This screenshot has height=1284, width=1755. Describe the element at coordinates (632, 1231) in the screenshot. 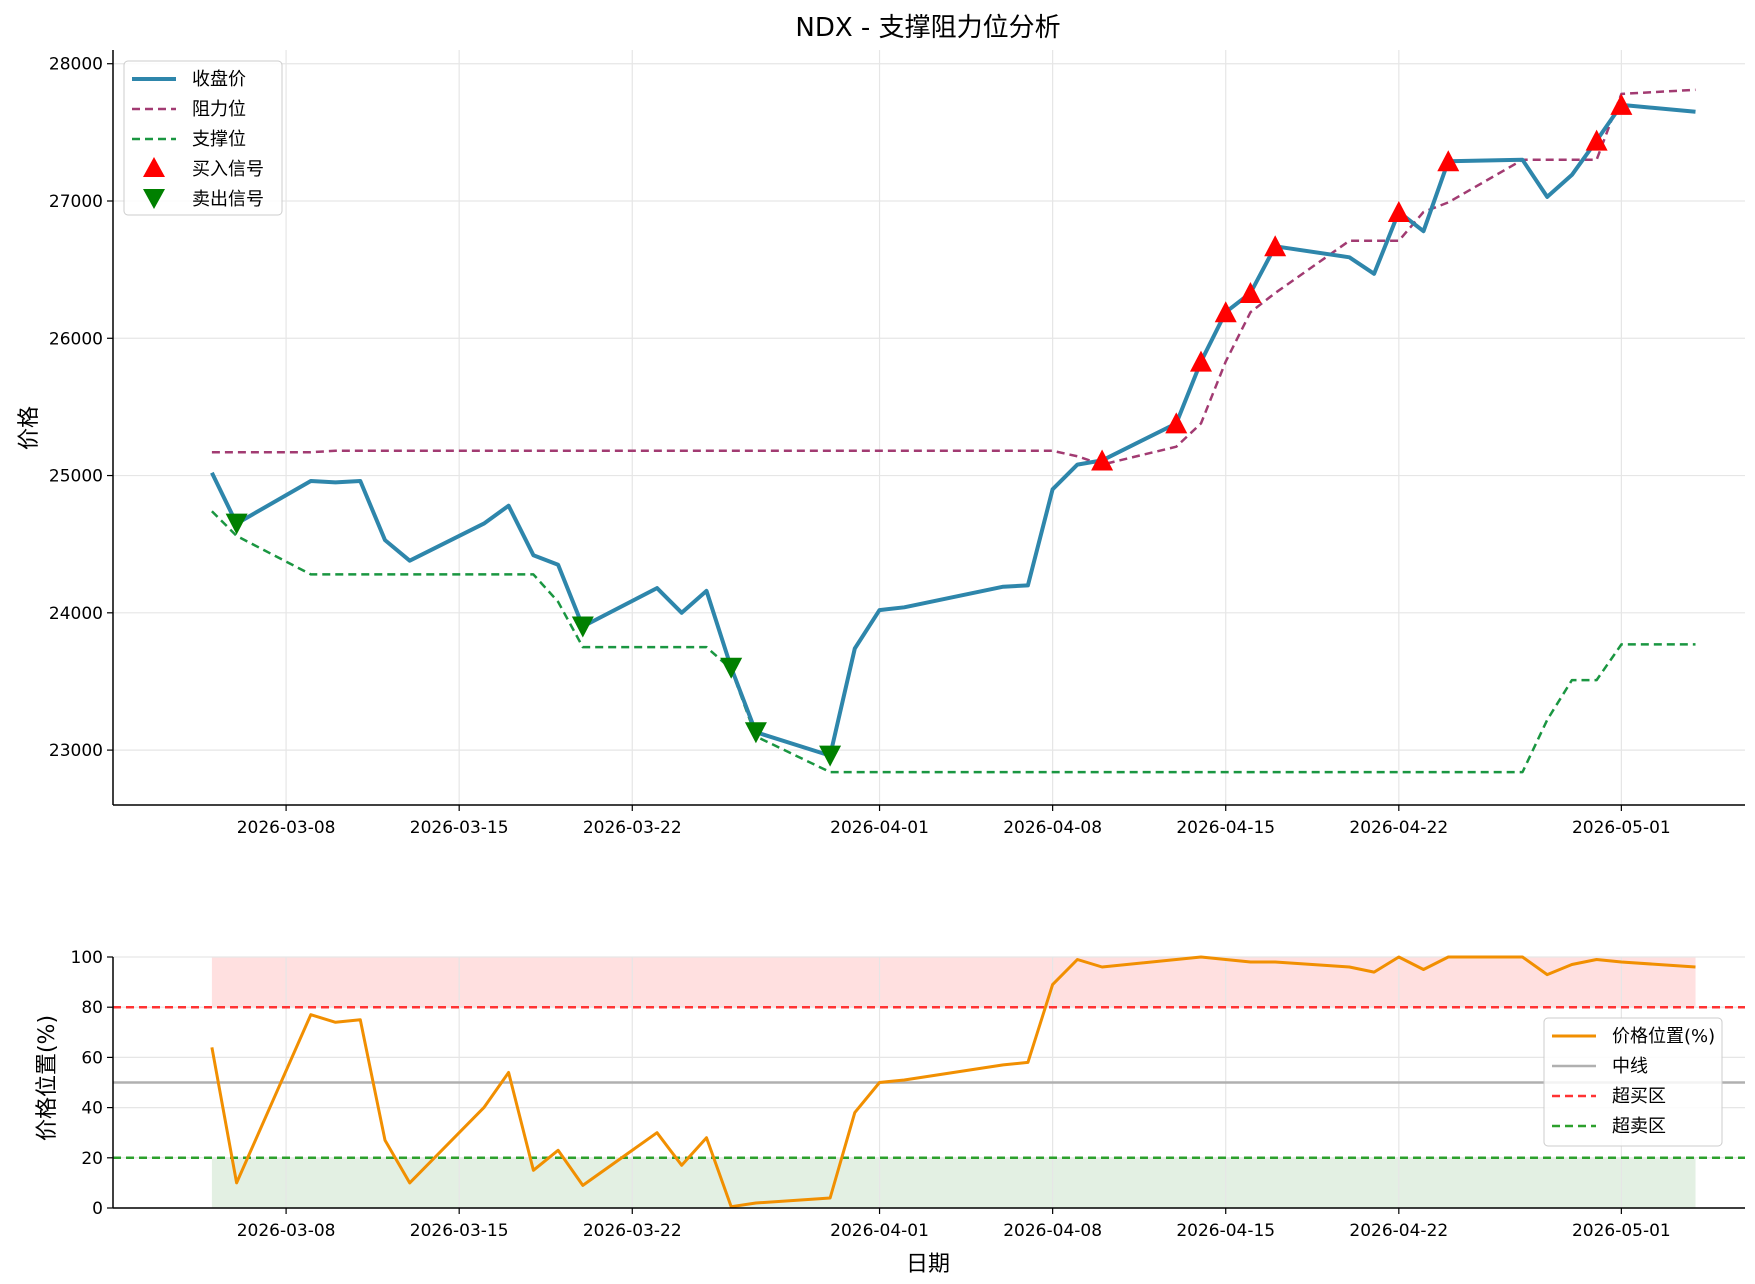

I see `position-x-tick-label: 2026-03-22` at that location.